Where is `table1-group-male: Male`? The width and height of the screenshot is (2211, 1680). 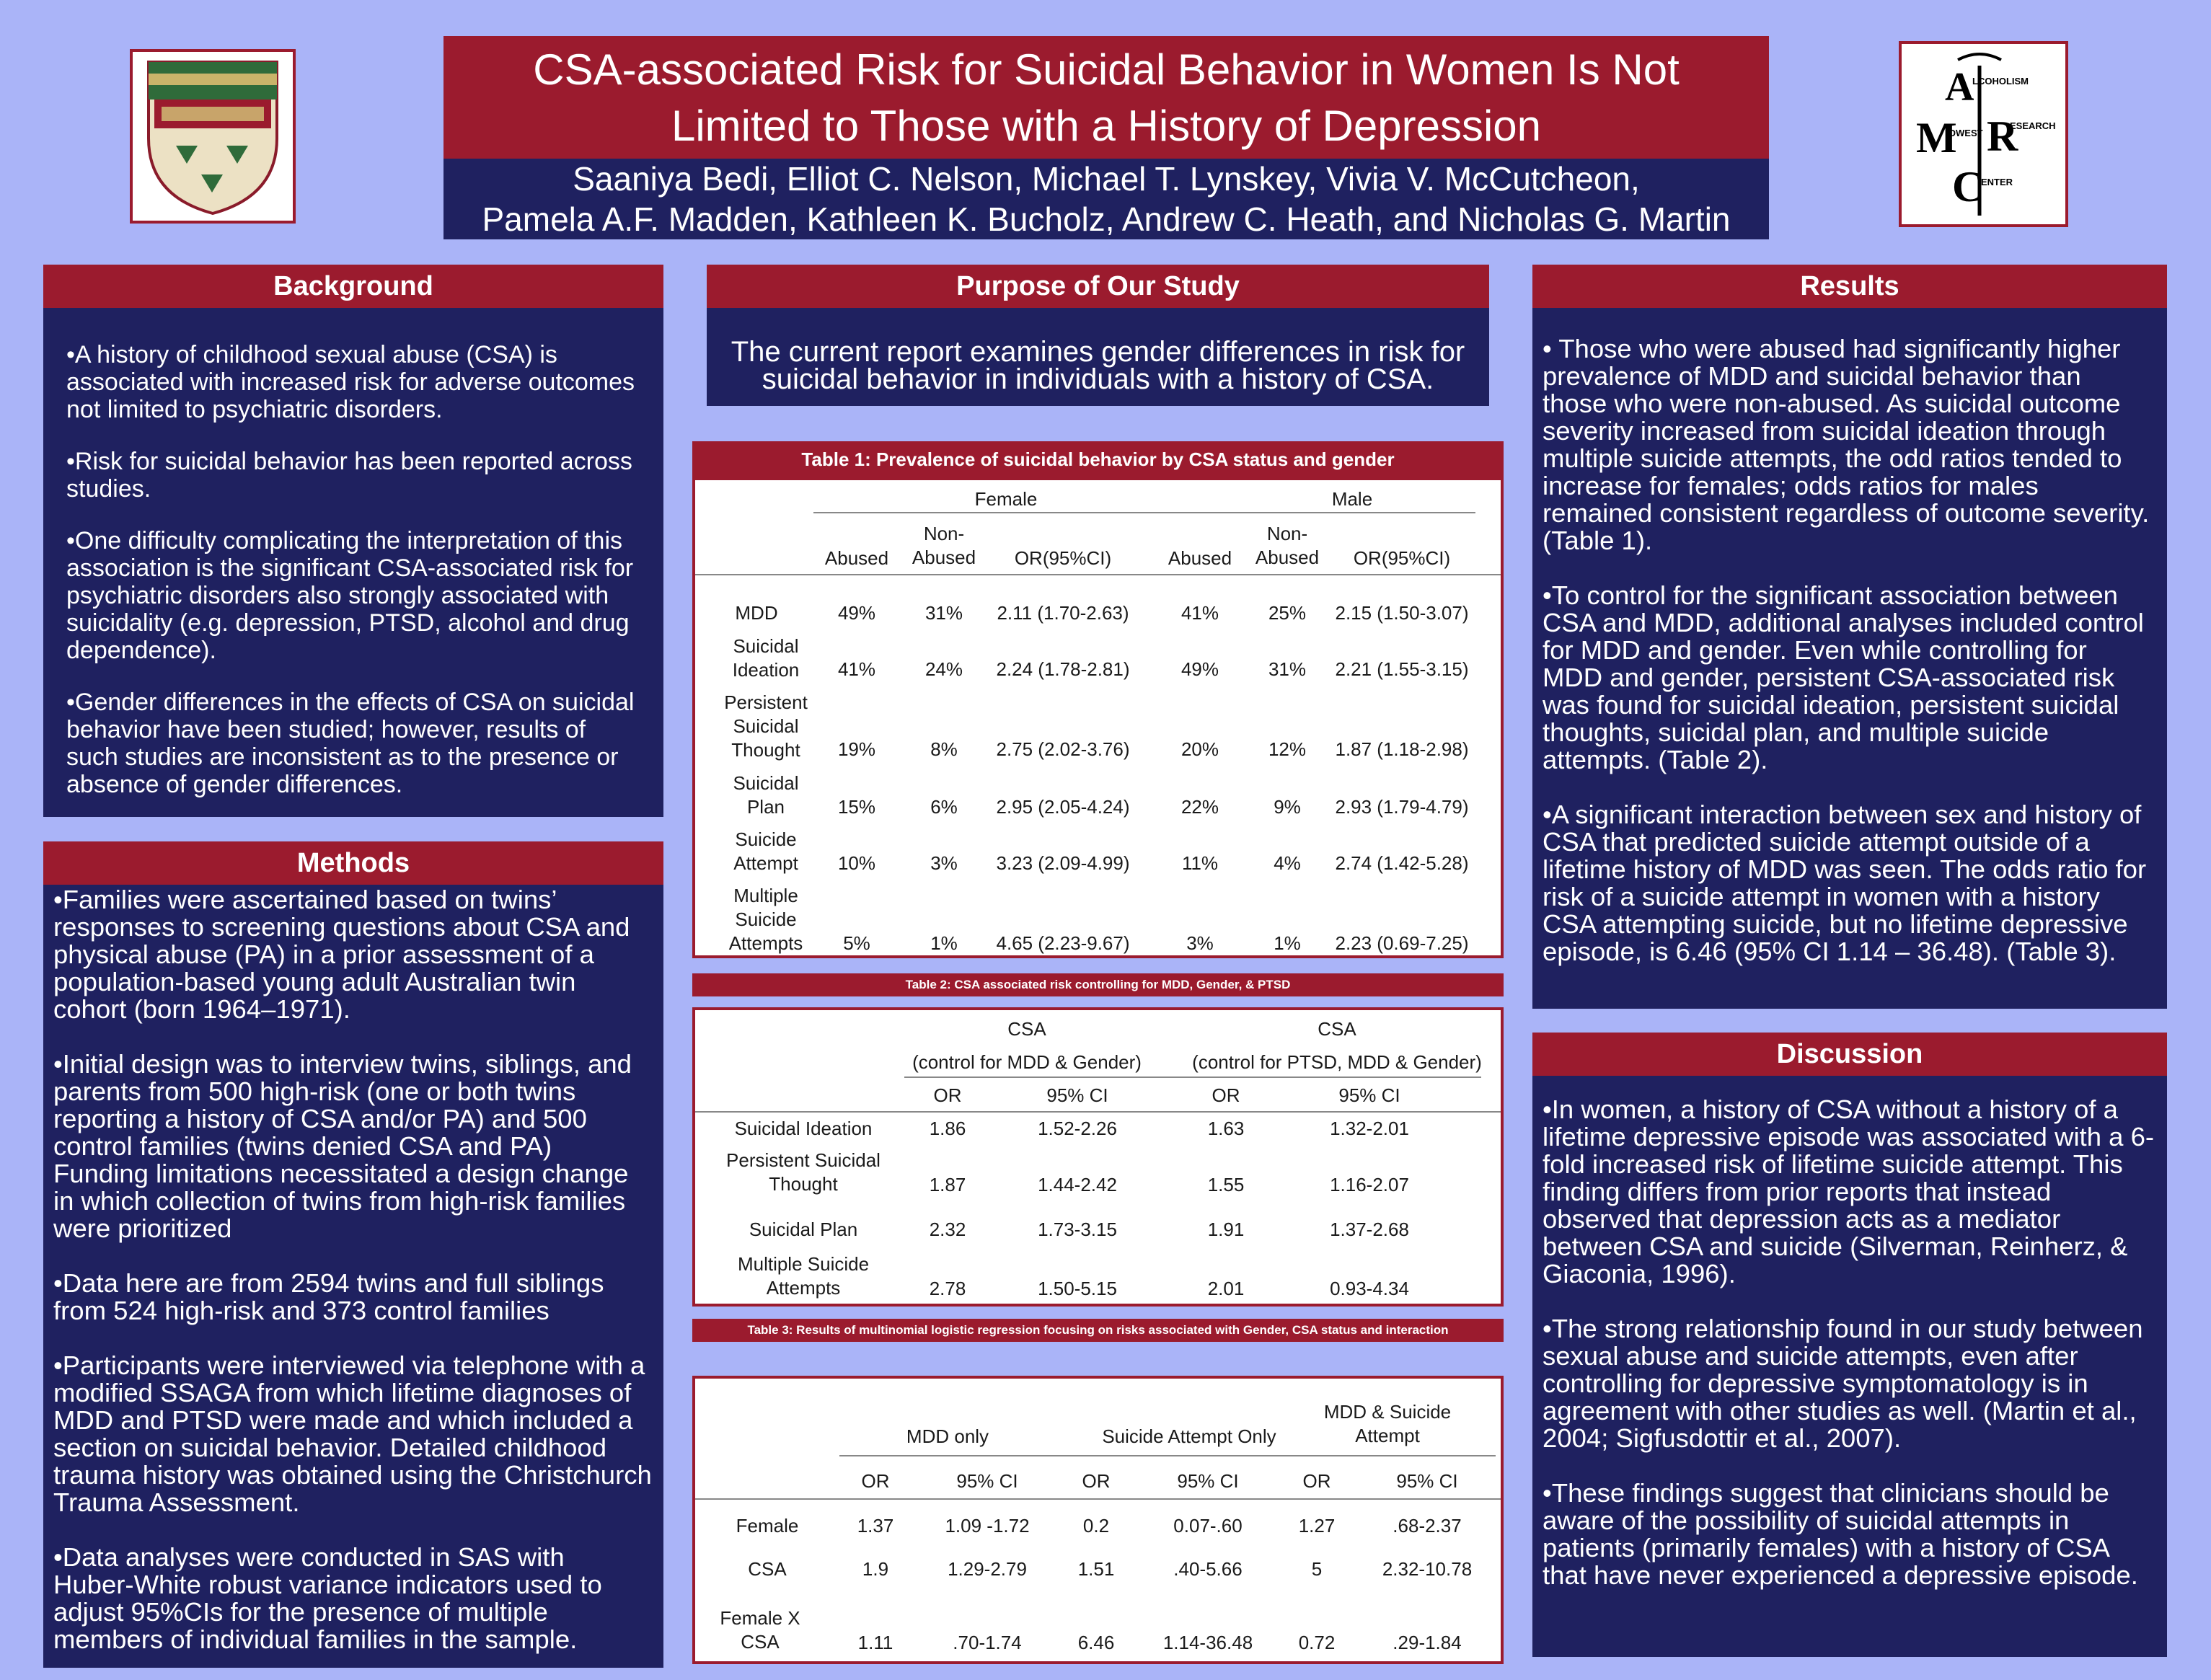
table1-group-male: Male is located at coordinates (1352, 499).